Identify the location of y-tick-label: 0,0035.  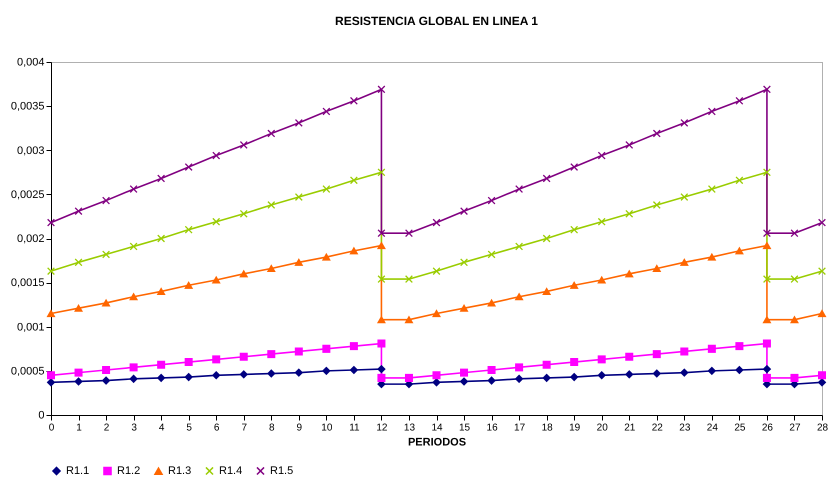
(27, 106).